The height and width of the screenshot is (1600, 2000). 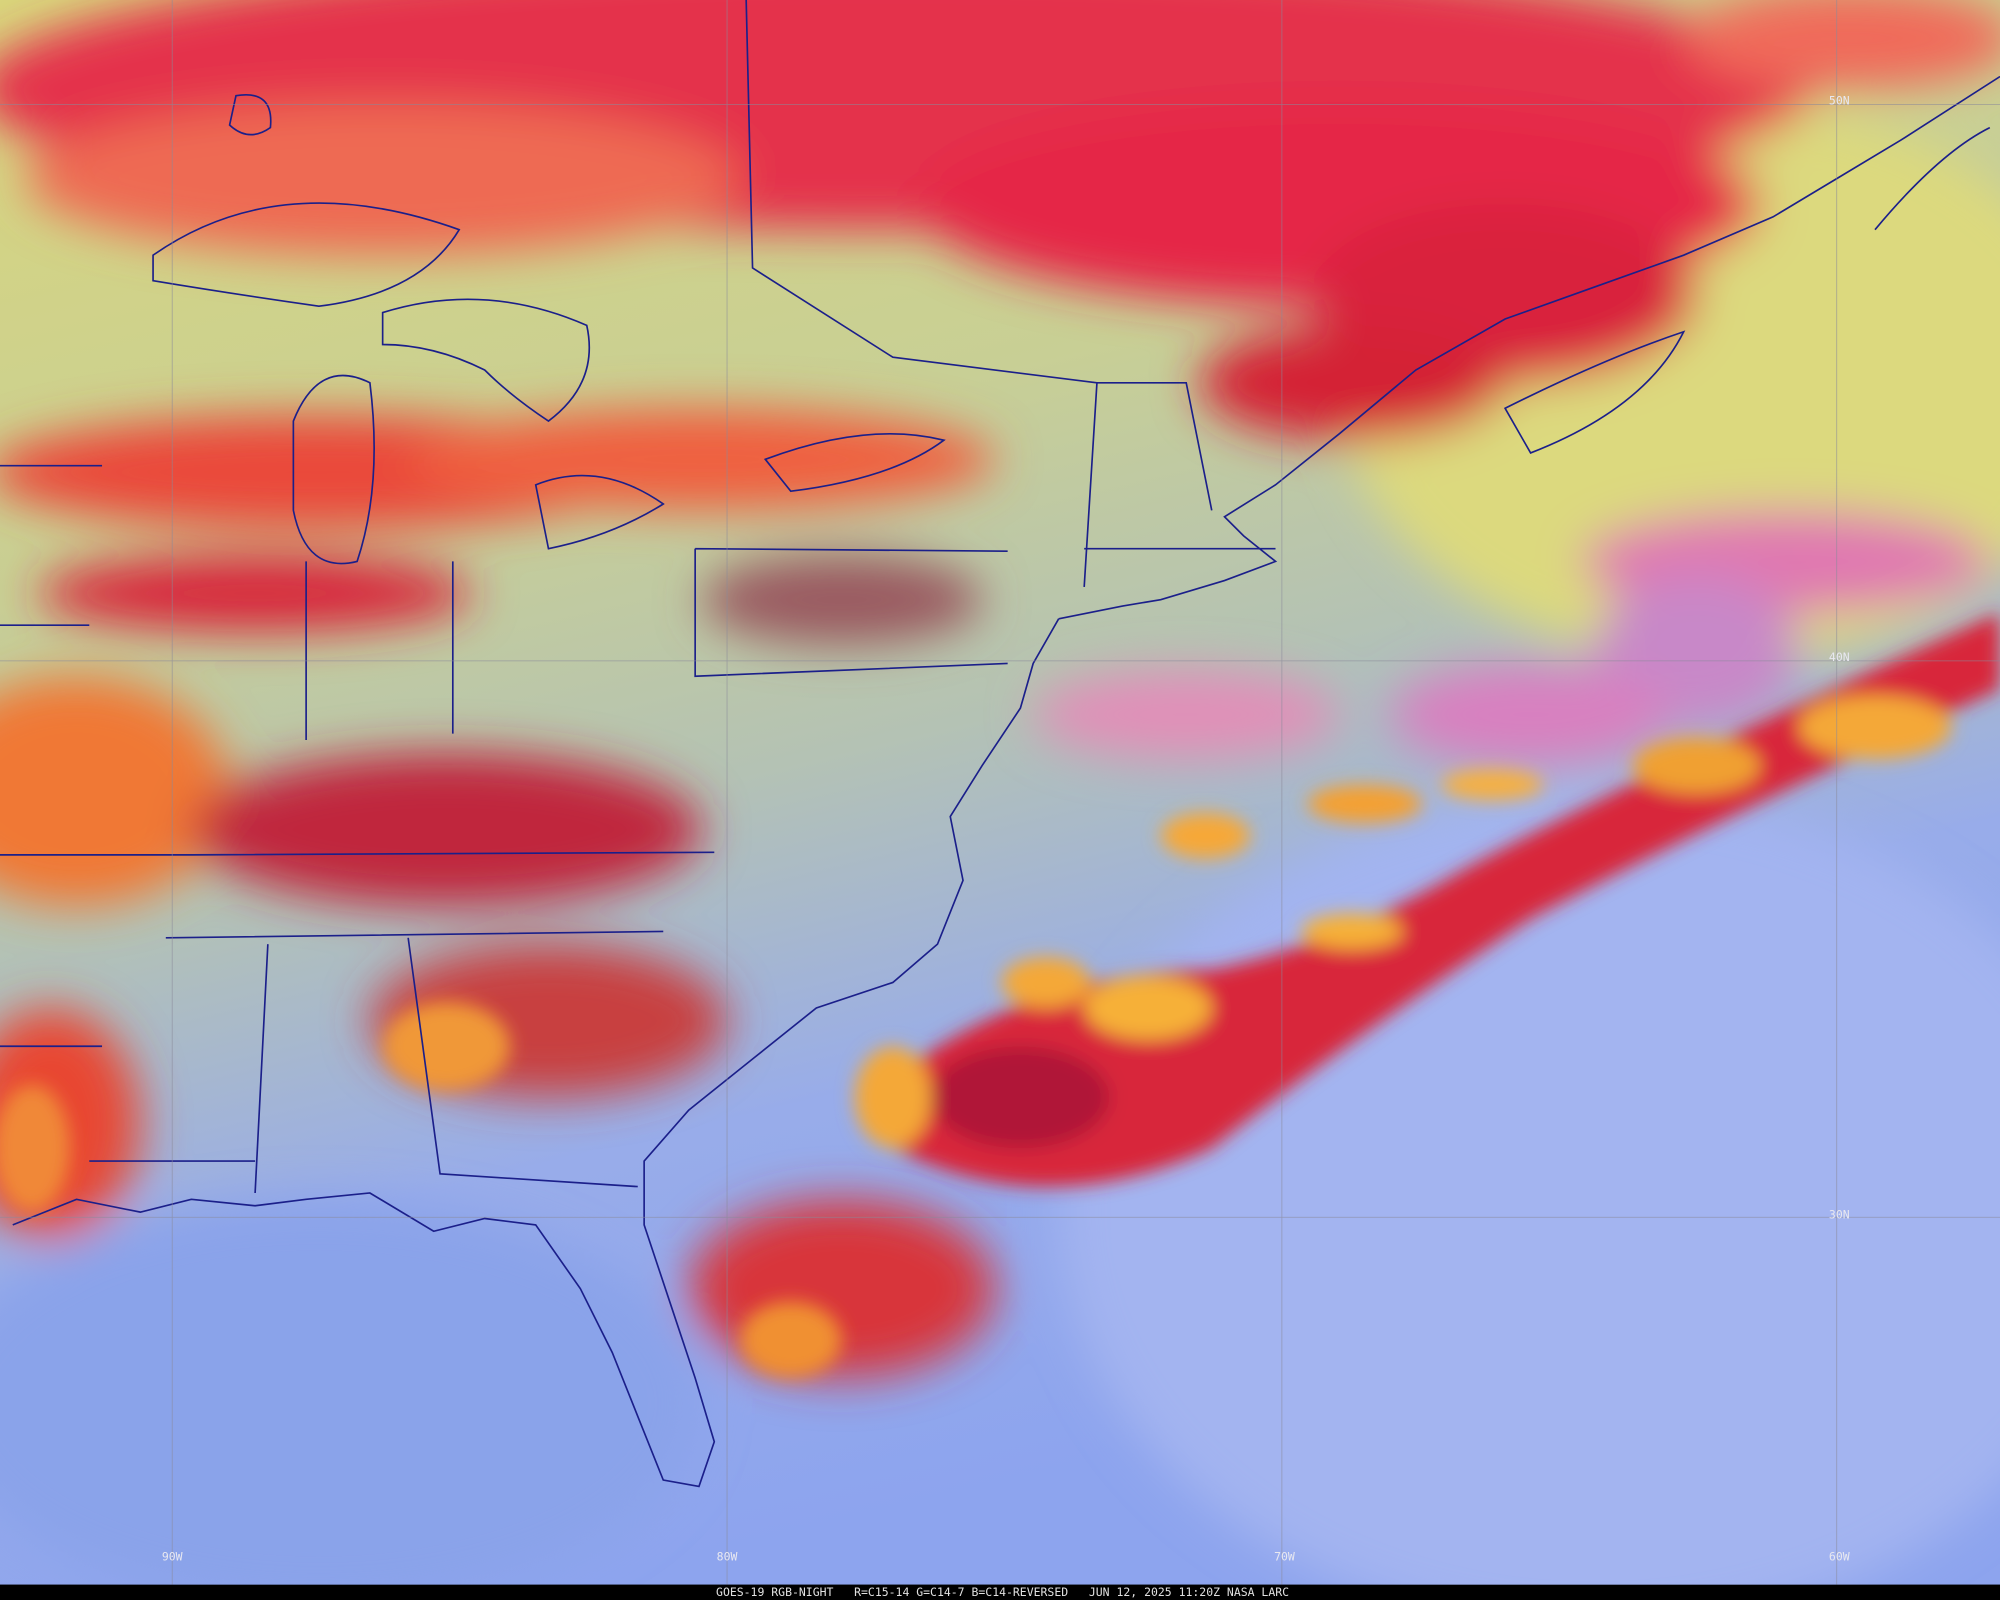 I want to click on latitude-label: 40N, so click(x=1839, y=657).